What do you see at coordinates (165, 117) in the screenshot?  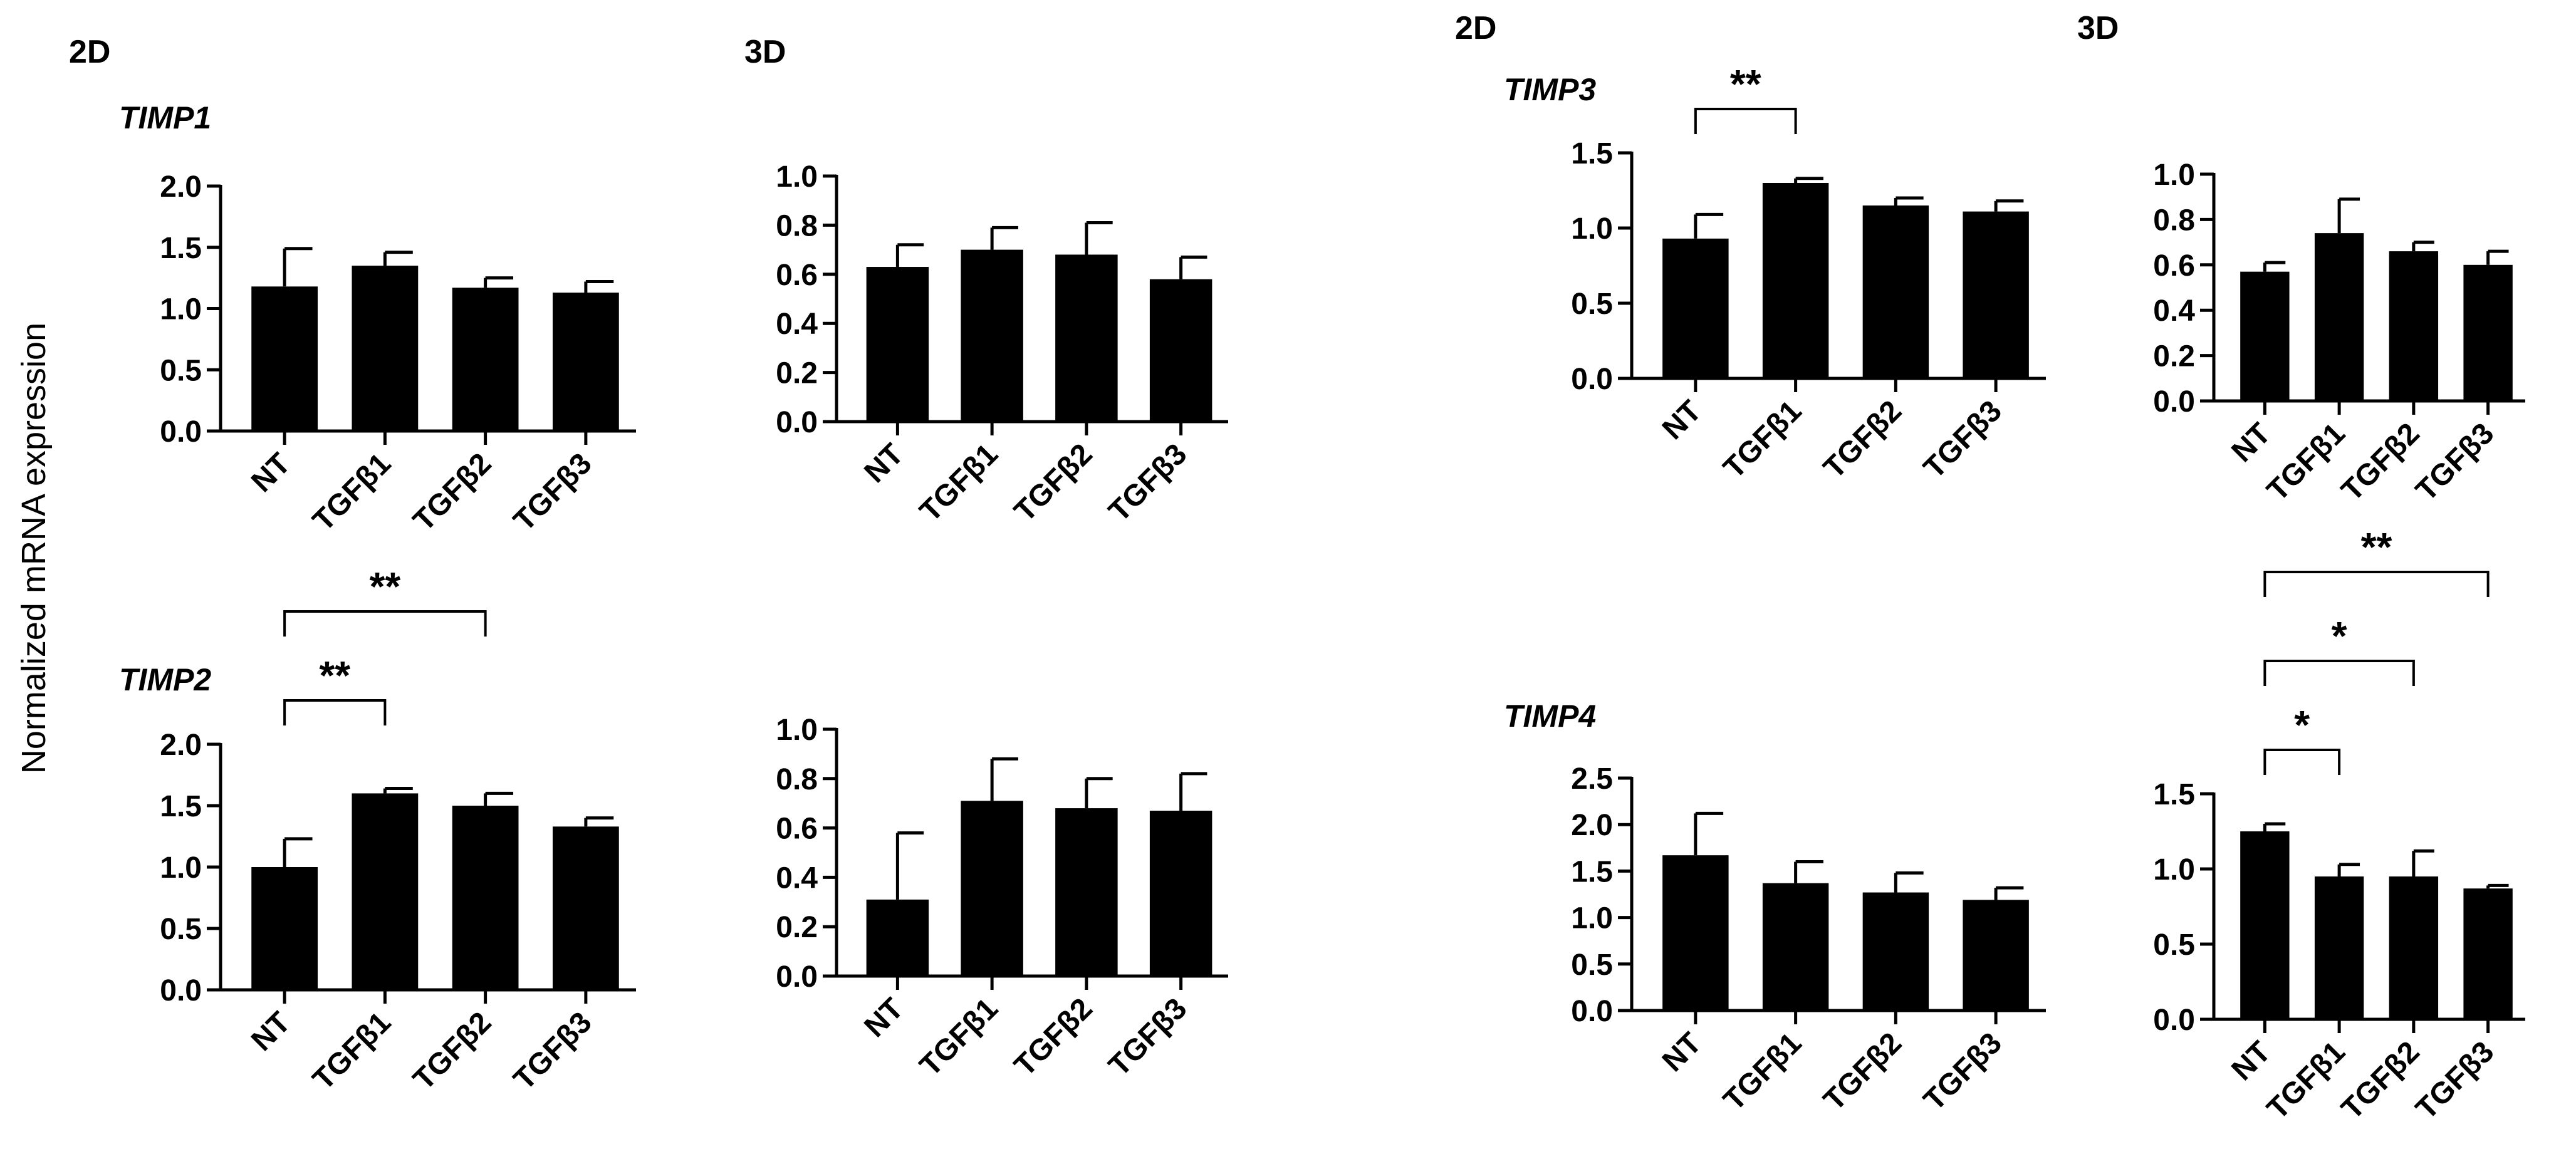 I see `gene-title: TIMP1` at bounding box center [165, 117].